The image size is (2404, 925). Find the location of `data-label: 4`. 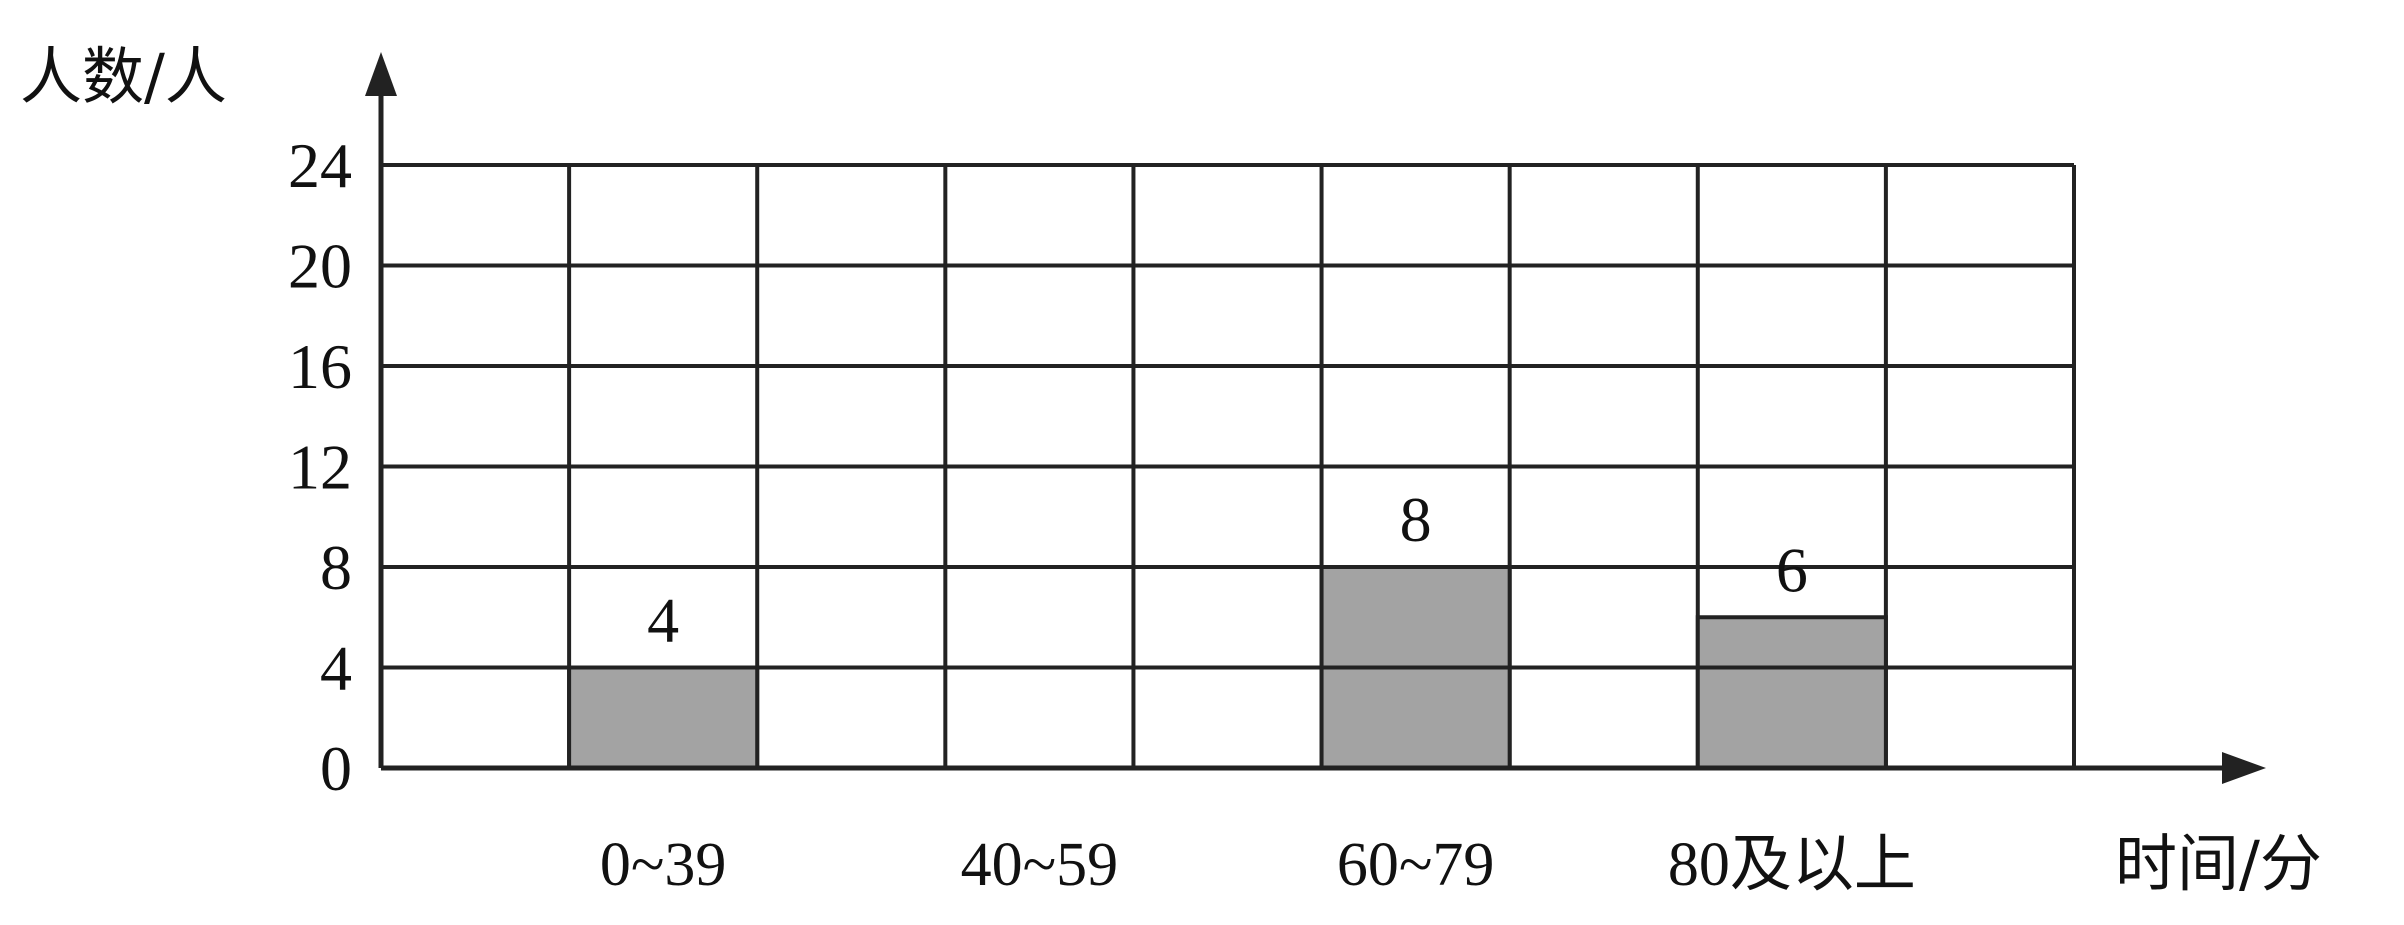

data-label: 4 is located at coordinates (663, 620).